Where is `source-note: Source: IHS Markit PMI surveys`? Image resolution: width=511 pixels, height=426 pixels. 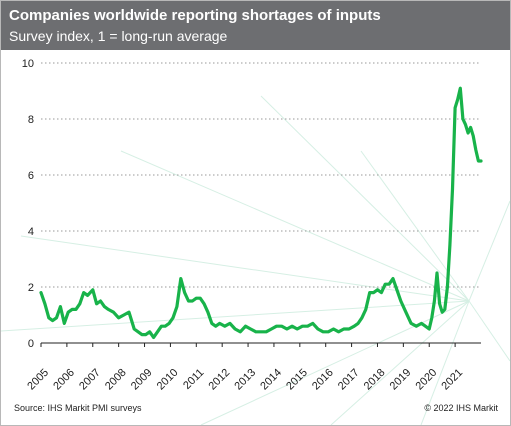 source-note: Source: IHS Markit PMI surveys is located at coordinates (78, 408).